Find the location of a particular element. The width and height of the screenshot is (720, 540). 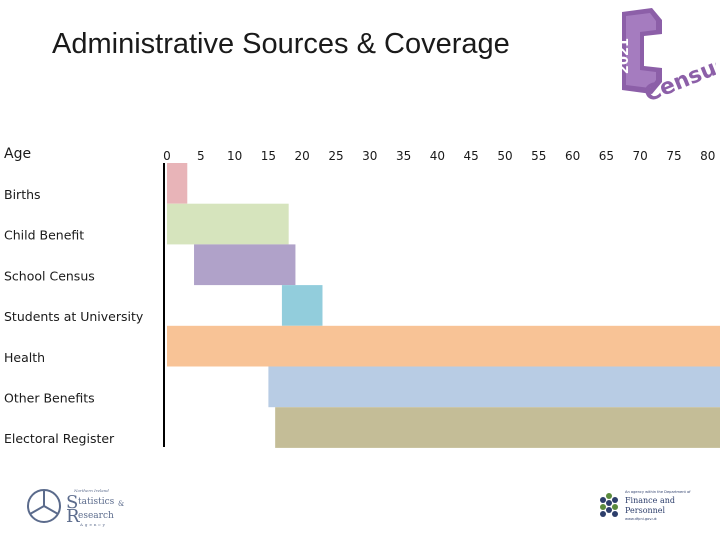

x-tick-label: 20 is located at coordinates (302, 156).